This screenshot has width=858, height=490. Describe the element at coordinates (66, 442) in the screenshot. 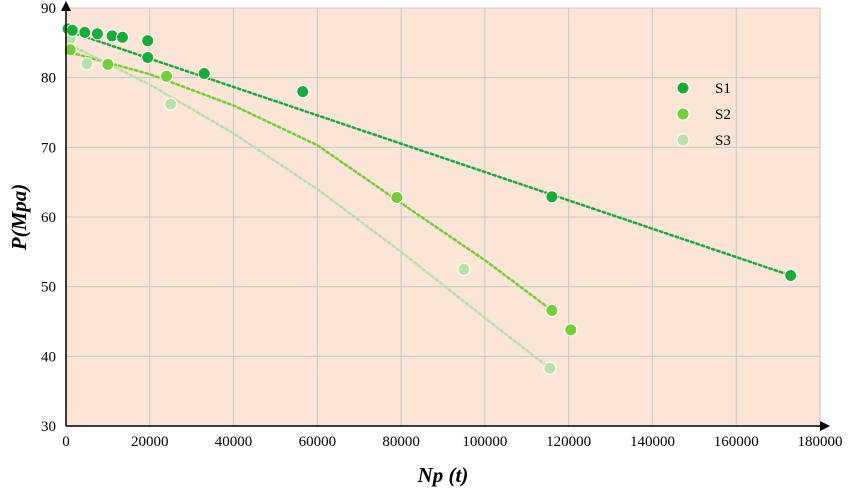

I see `x-tick-label: 0` at that location.